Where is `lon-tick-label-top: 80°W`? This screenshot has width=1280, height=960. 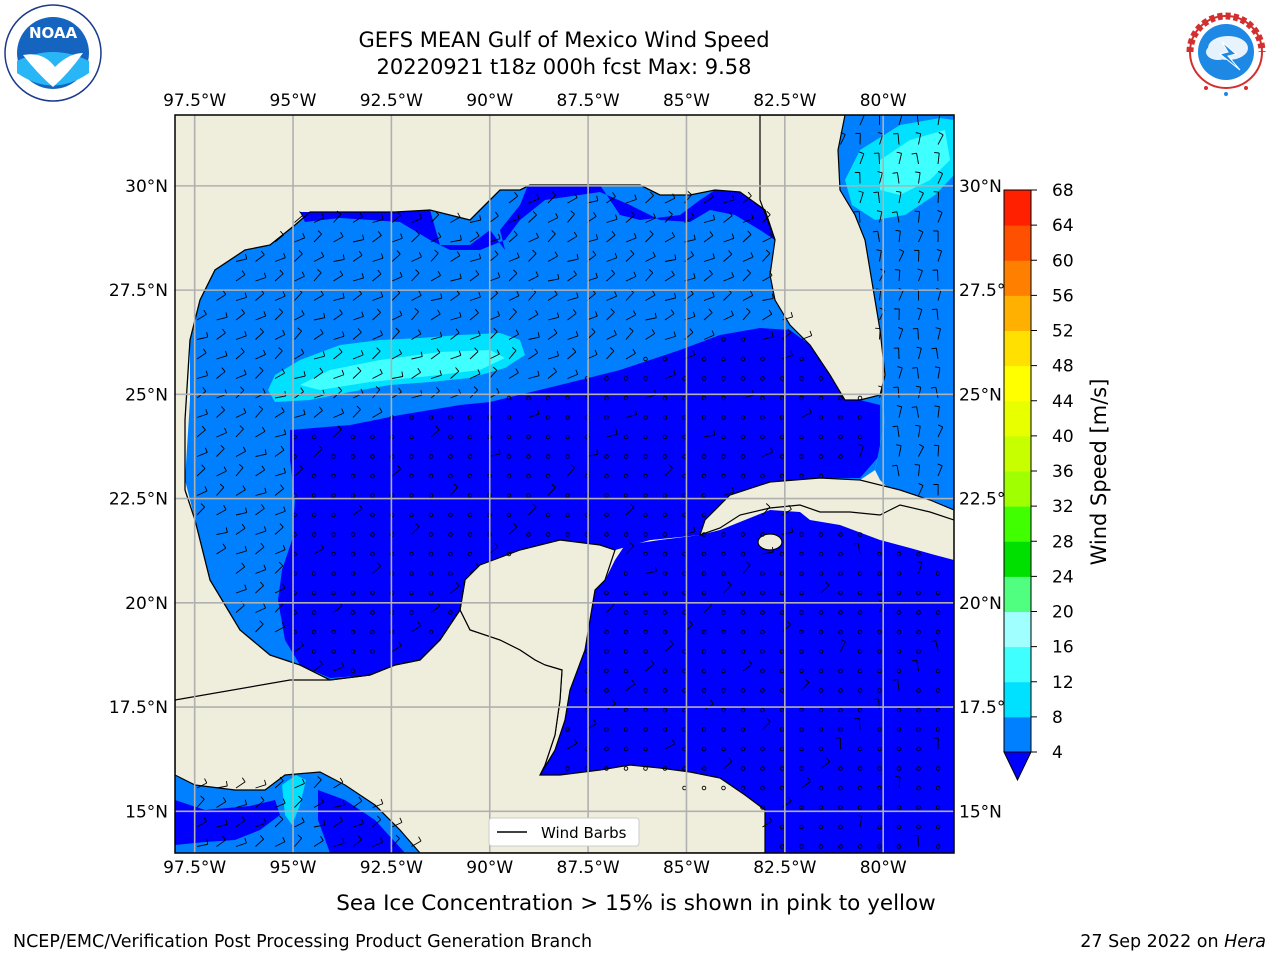 lon-tick-label-top: 80°W is located at coordinates (883, 101).